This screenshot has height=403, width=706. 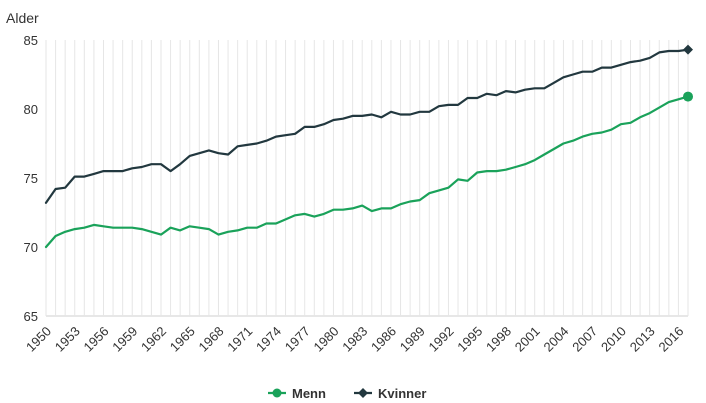 What do you see at coordinates (239, 339) in the screenshot?
I see `x-tick-label: 1971` at bounding box center [239, 339].